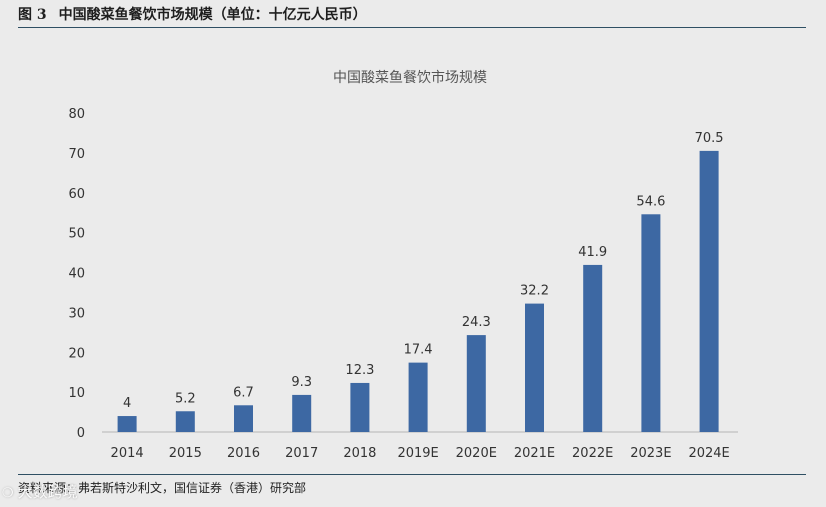 The height and width of the screenshot is (507, 826). Describe the element at coordinates (185, 398) in the screenshot. I see `data-label: 5.2` at that location.